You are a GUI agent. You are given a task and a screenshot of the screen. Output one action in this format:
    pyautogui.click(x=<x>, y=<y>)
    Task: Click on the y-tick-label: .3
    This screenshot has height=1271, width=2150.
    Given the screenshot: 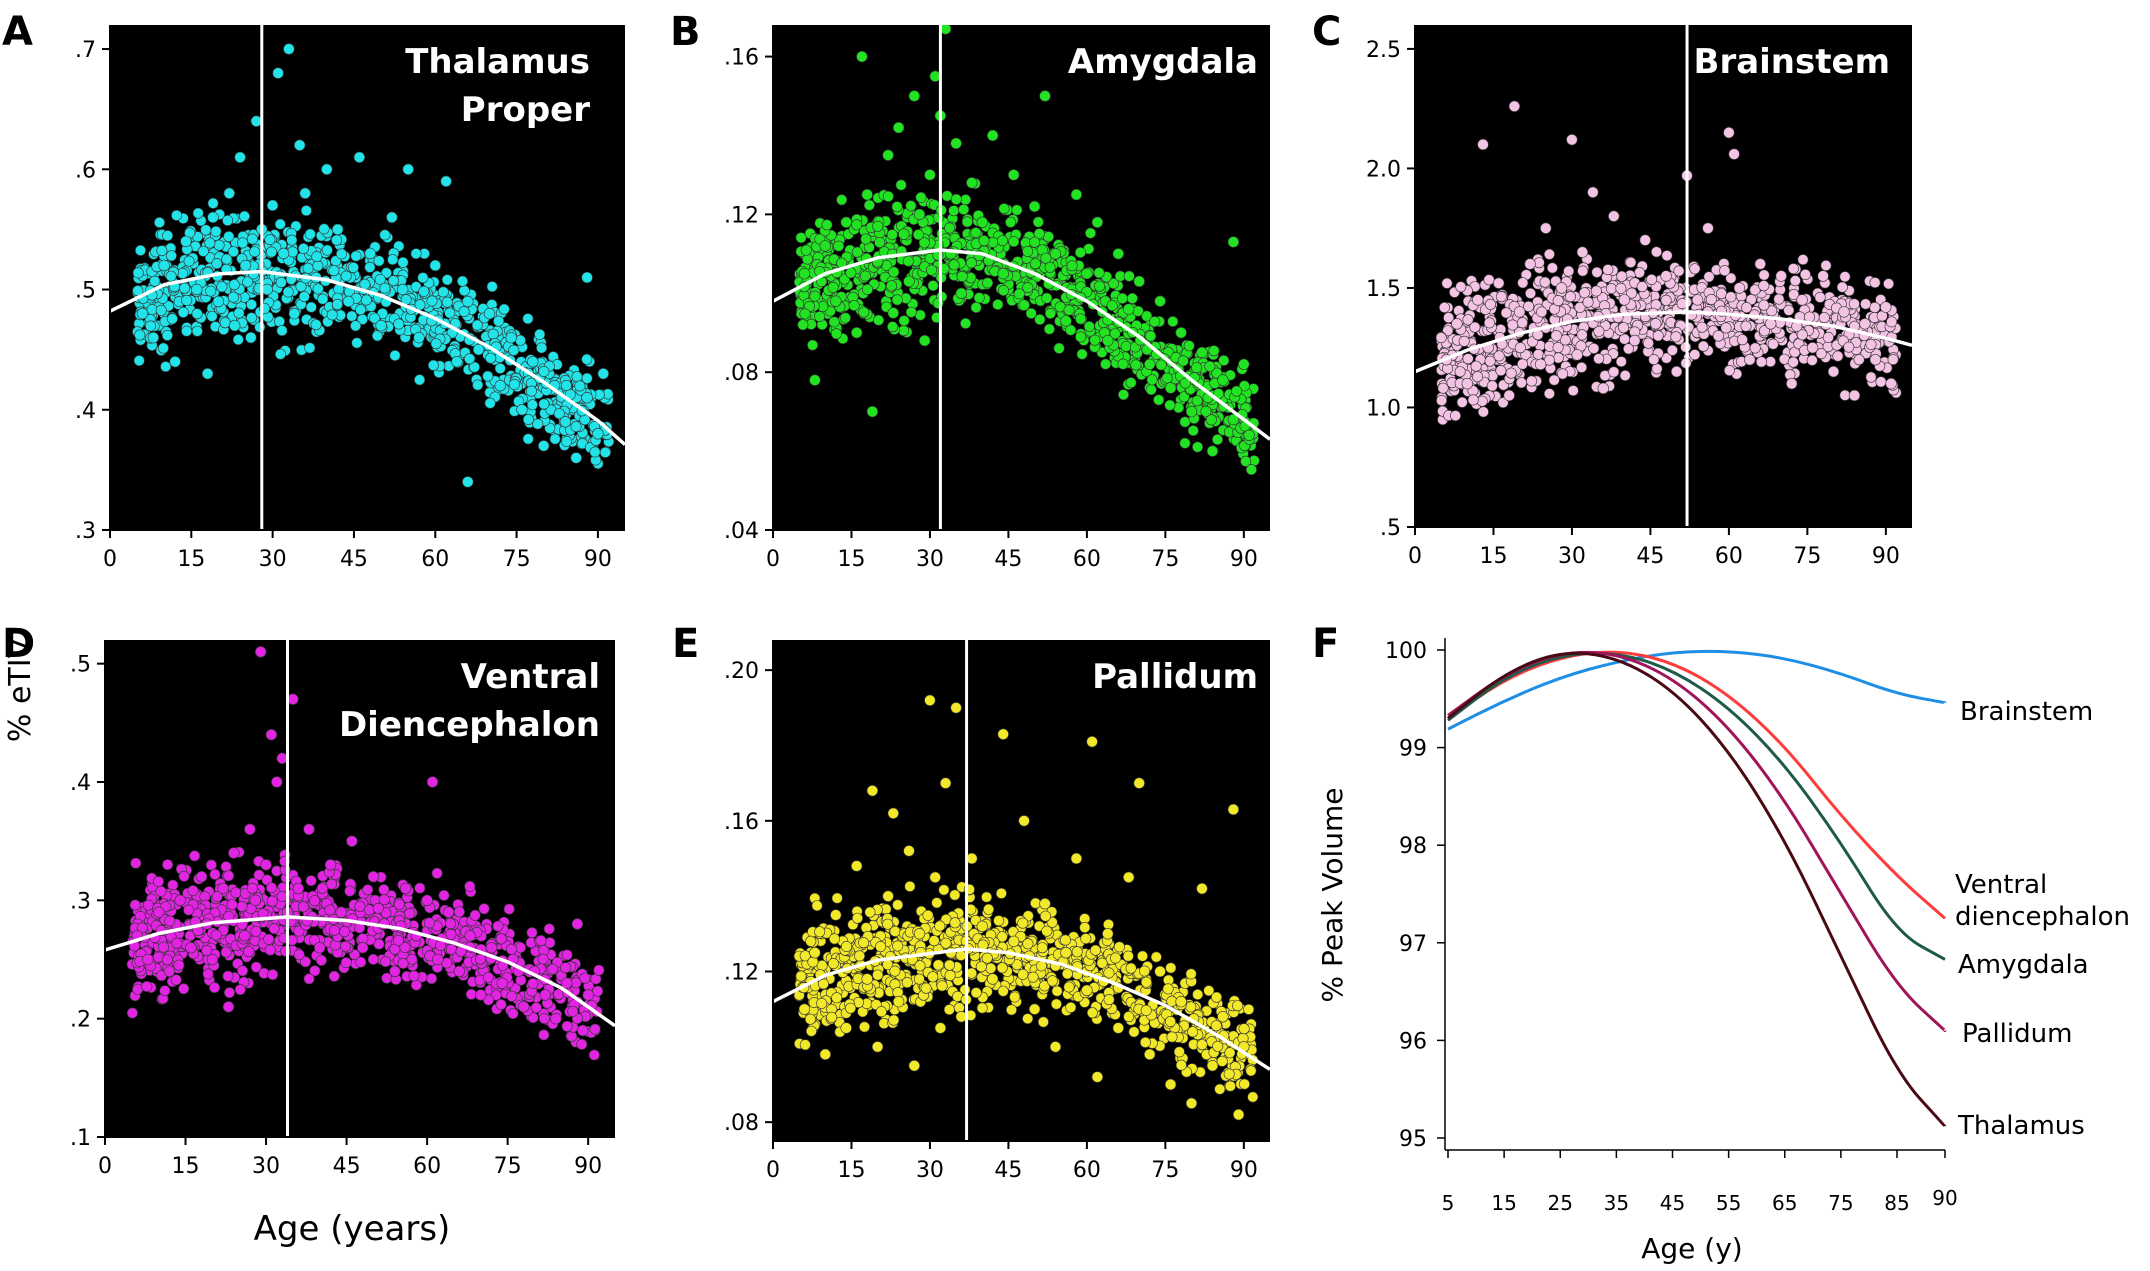 What is the action you would take?
    pyautogui.click(x=85, y=531)
    